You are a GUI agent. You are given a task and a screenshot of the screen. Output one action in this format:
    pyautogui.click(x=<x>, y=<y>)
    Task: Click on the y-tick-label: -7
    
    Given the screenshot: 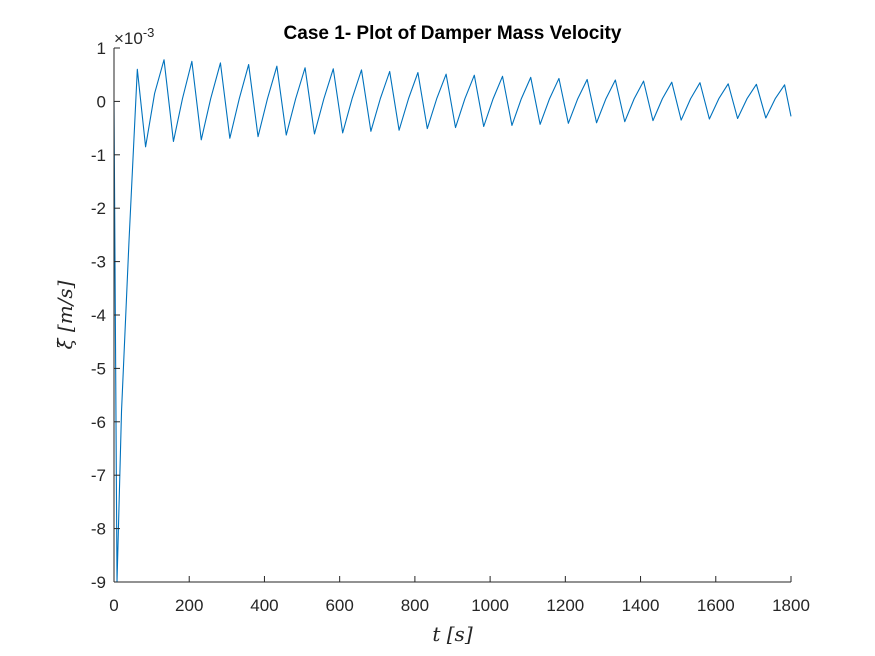 What is the action you would take?
    pyautogui.click(x=98, y=475)
    